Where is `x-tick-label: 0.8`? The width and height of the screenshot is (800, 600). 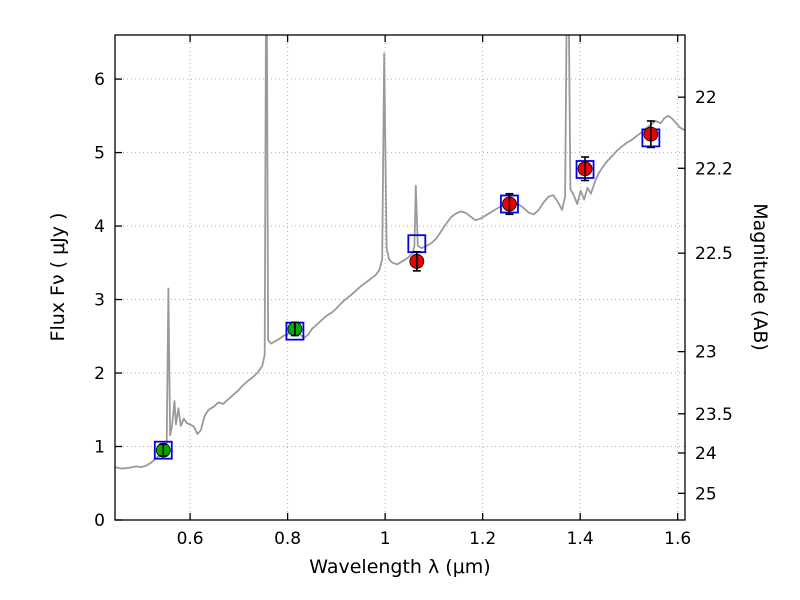
x-tick-label: 0.8 is located at coordinates (287, 539).